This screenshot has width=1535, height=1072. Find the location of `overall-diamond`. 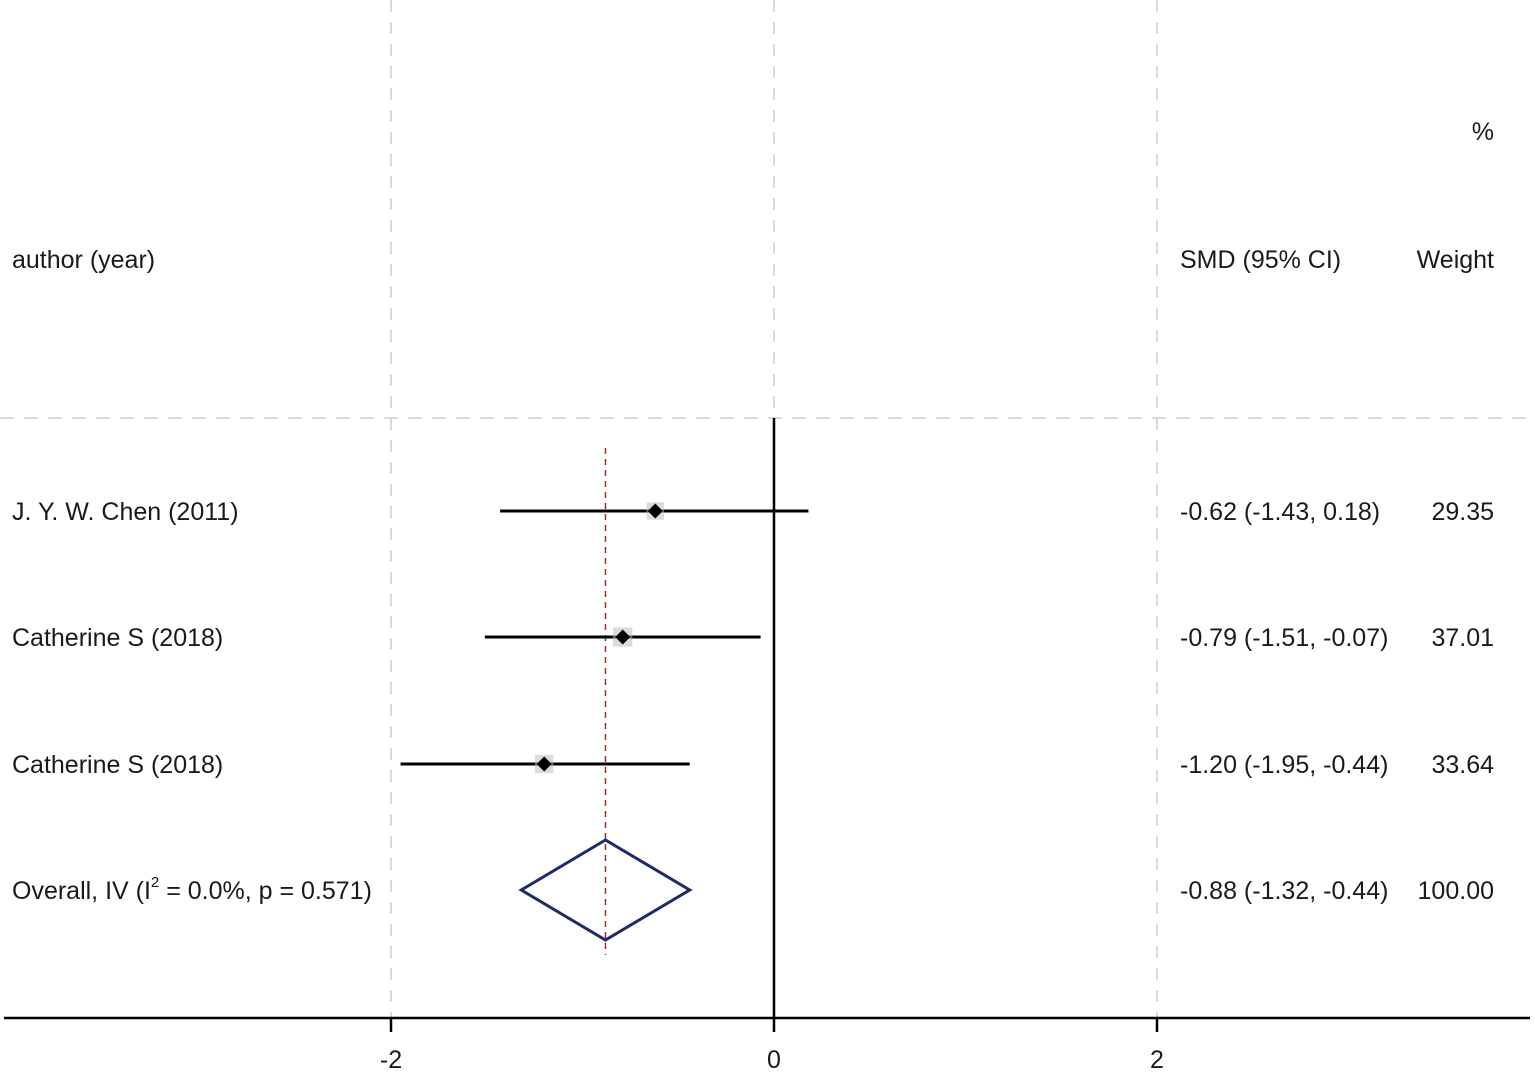

overall-diamond is located at coordinates (605, 890).